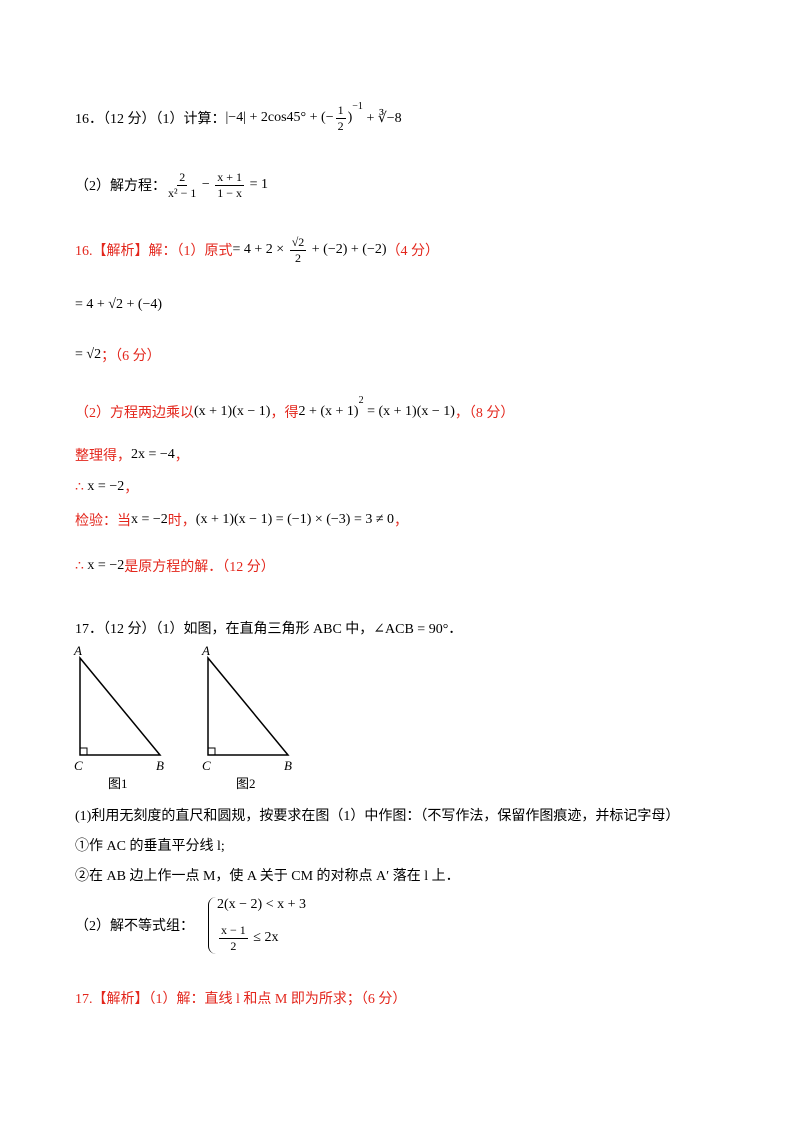 This screenshot has width=800, height=1132. What do you see at coordinates (230, 177) in the screenshot?
I see `numerator: x + 1` at bounding box center [230, 177].